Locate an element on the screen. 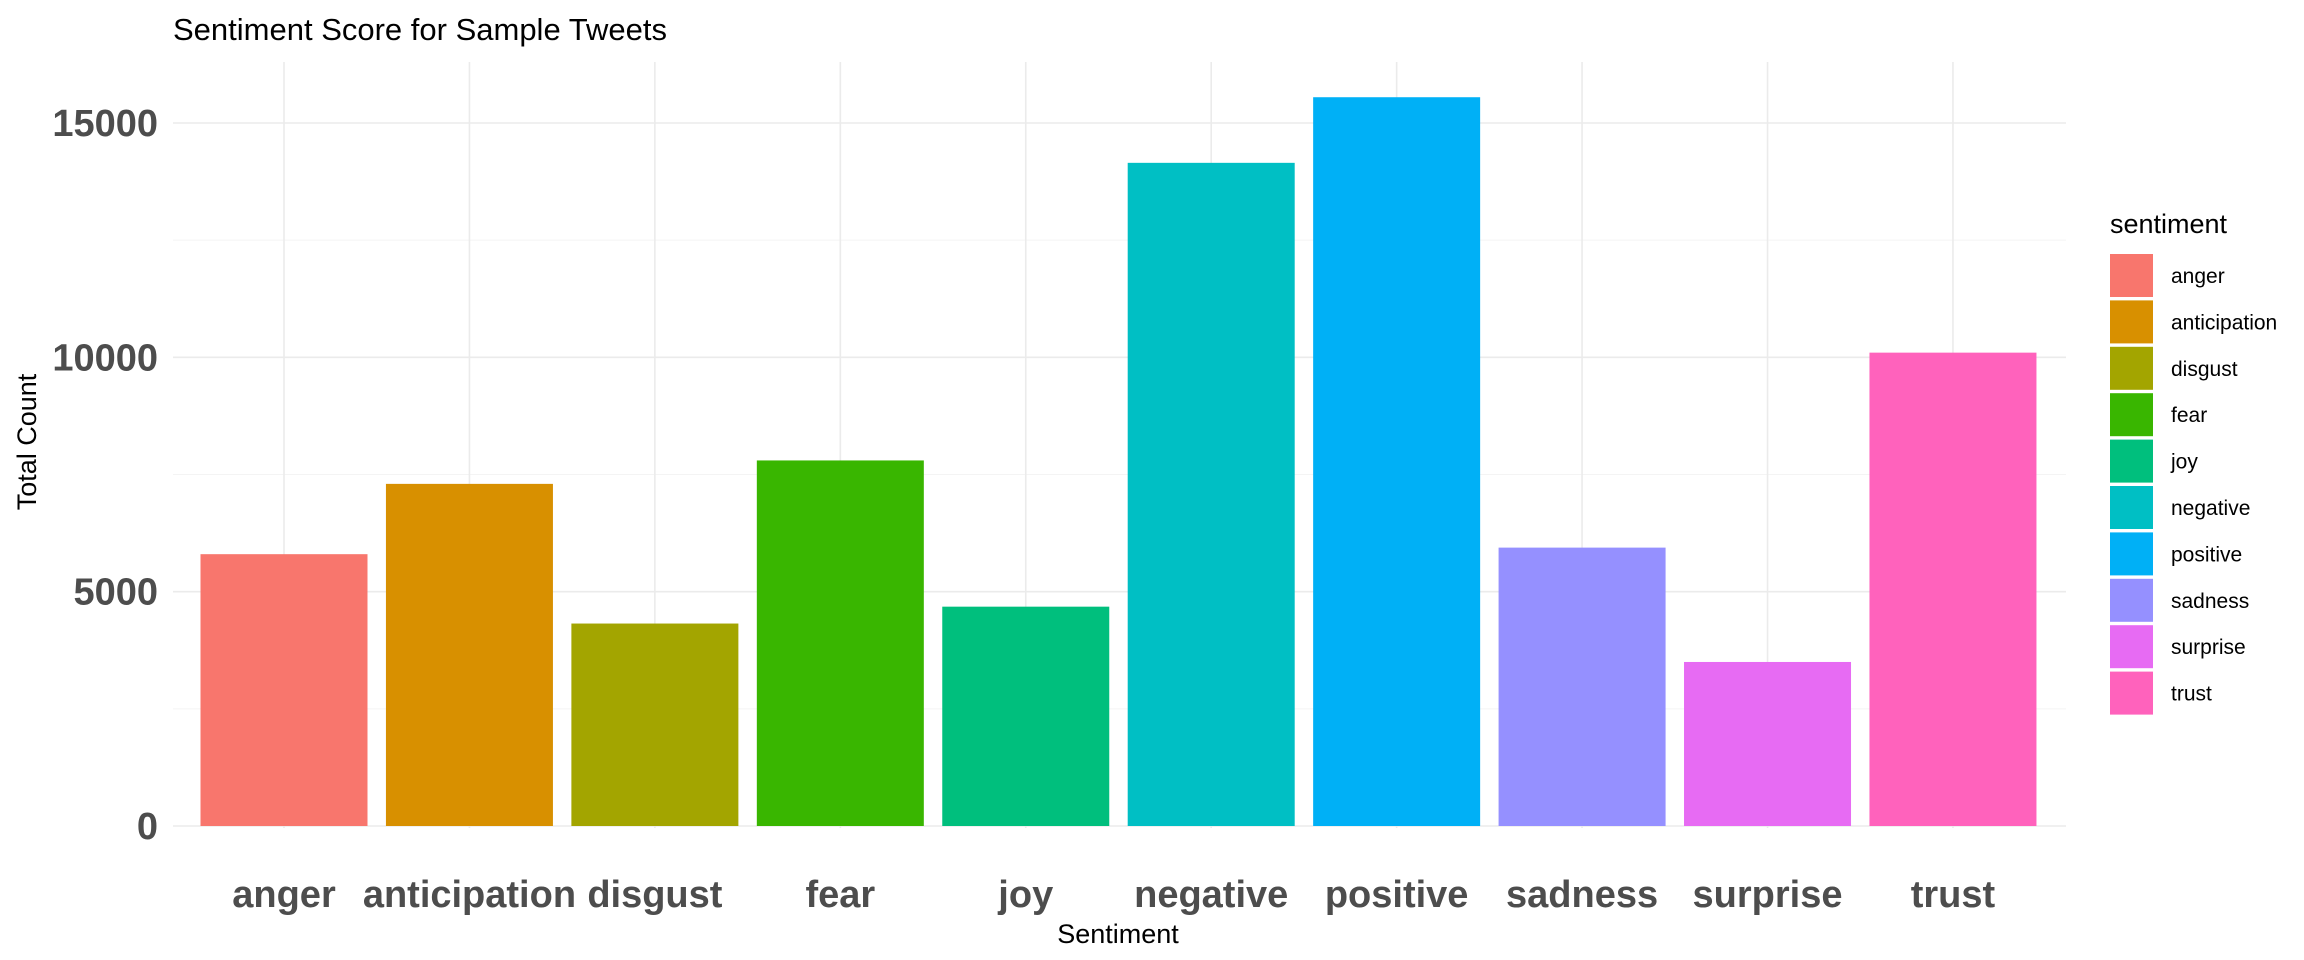 The height and width of the screenshot is (960, 2304). bar-negative is located at coordinates (1211, 494).